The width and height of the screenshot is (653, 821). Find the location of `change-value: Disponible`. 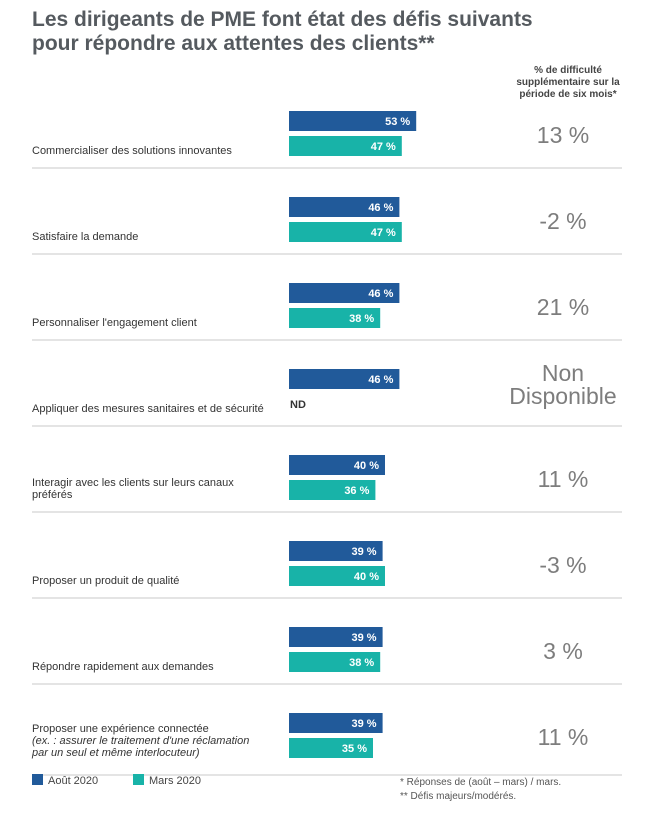

change-value: Disponible is located at coordinates (562, 396).